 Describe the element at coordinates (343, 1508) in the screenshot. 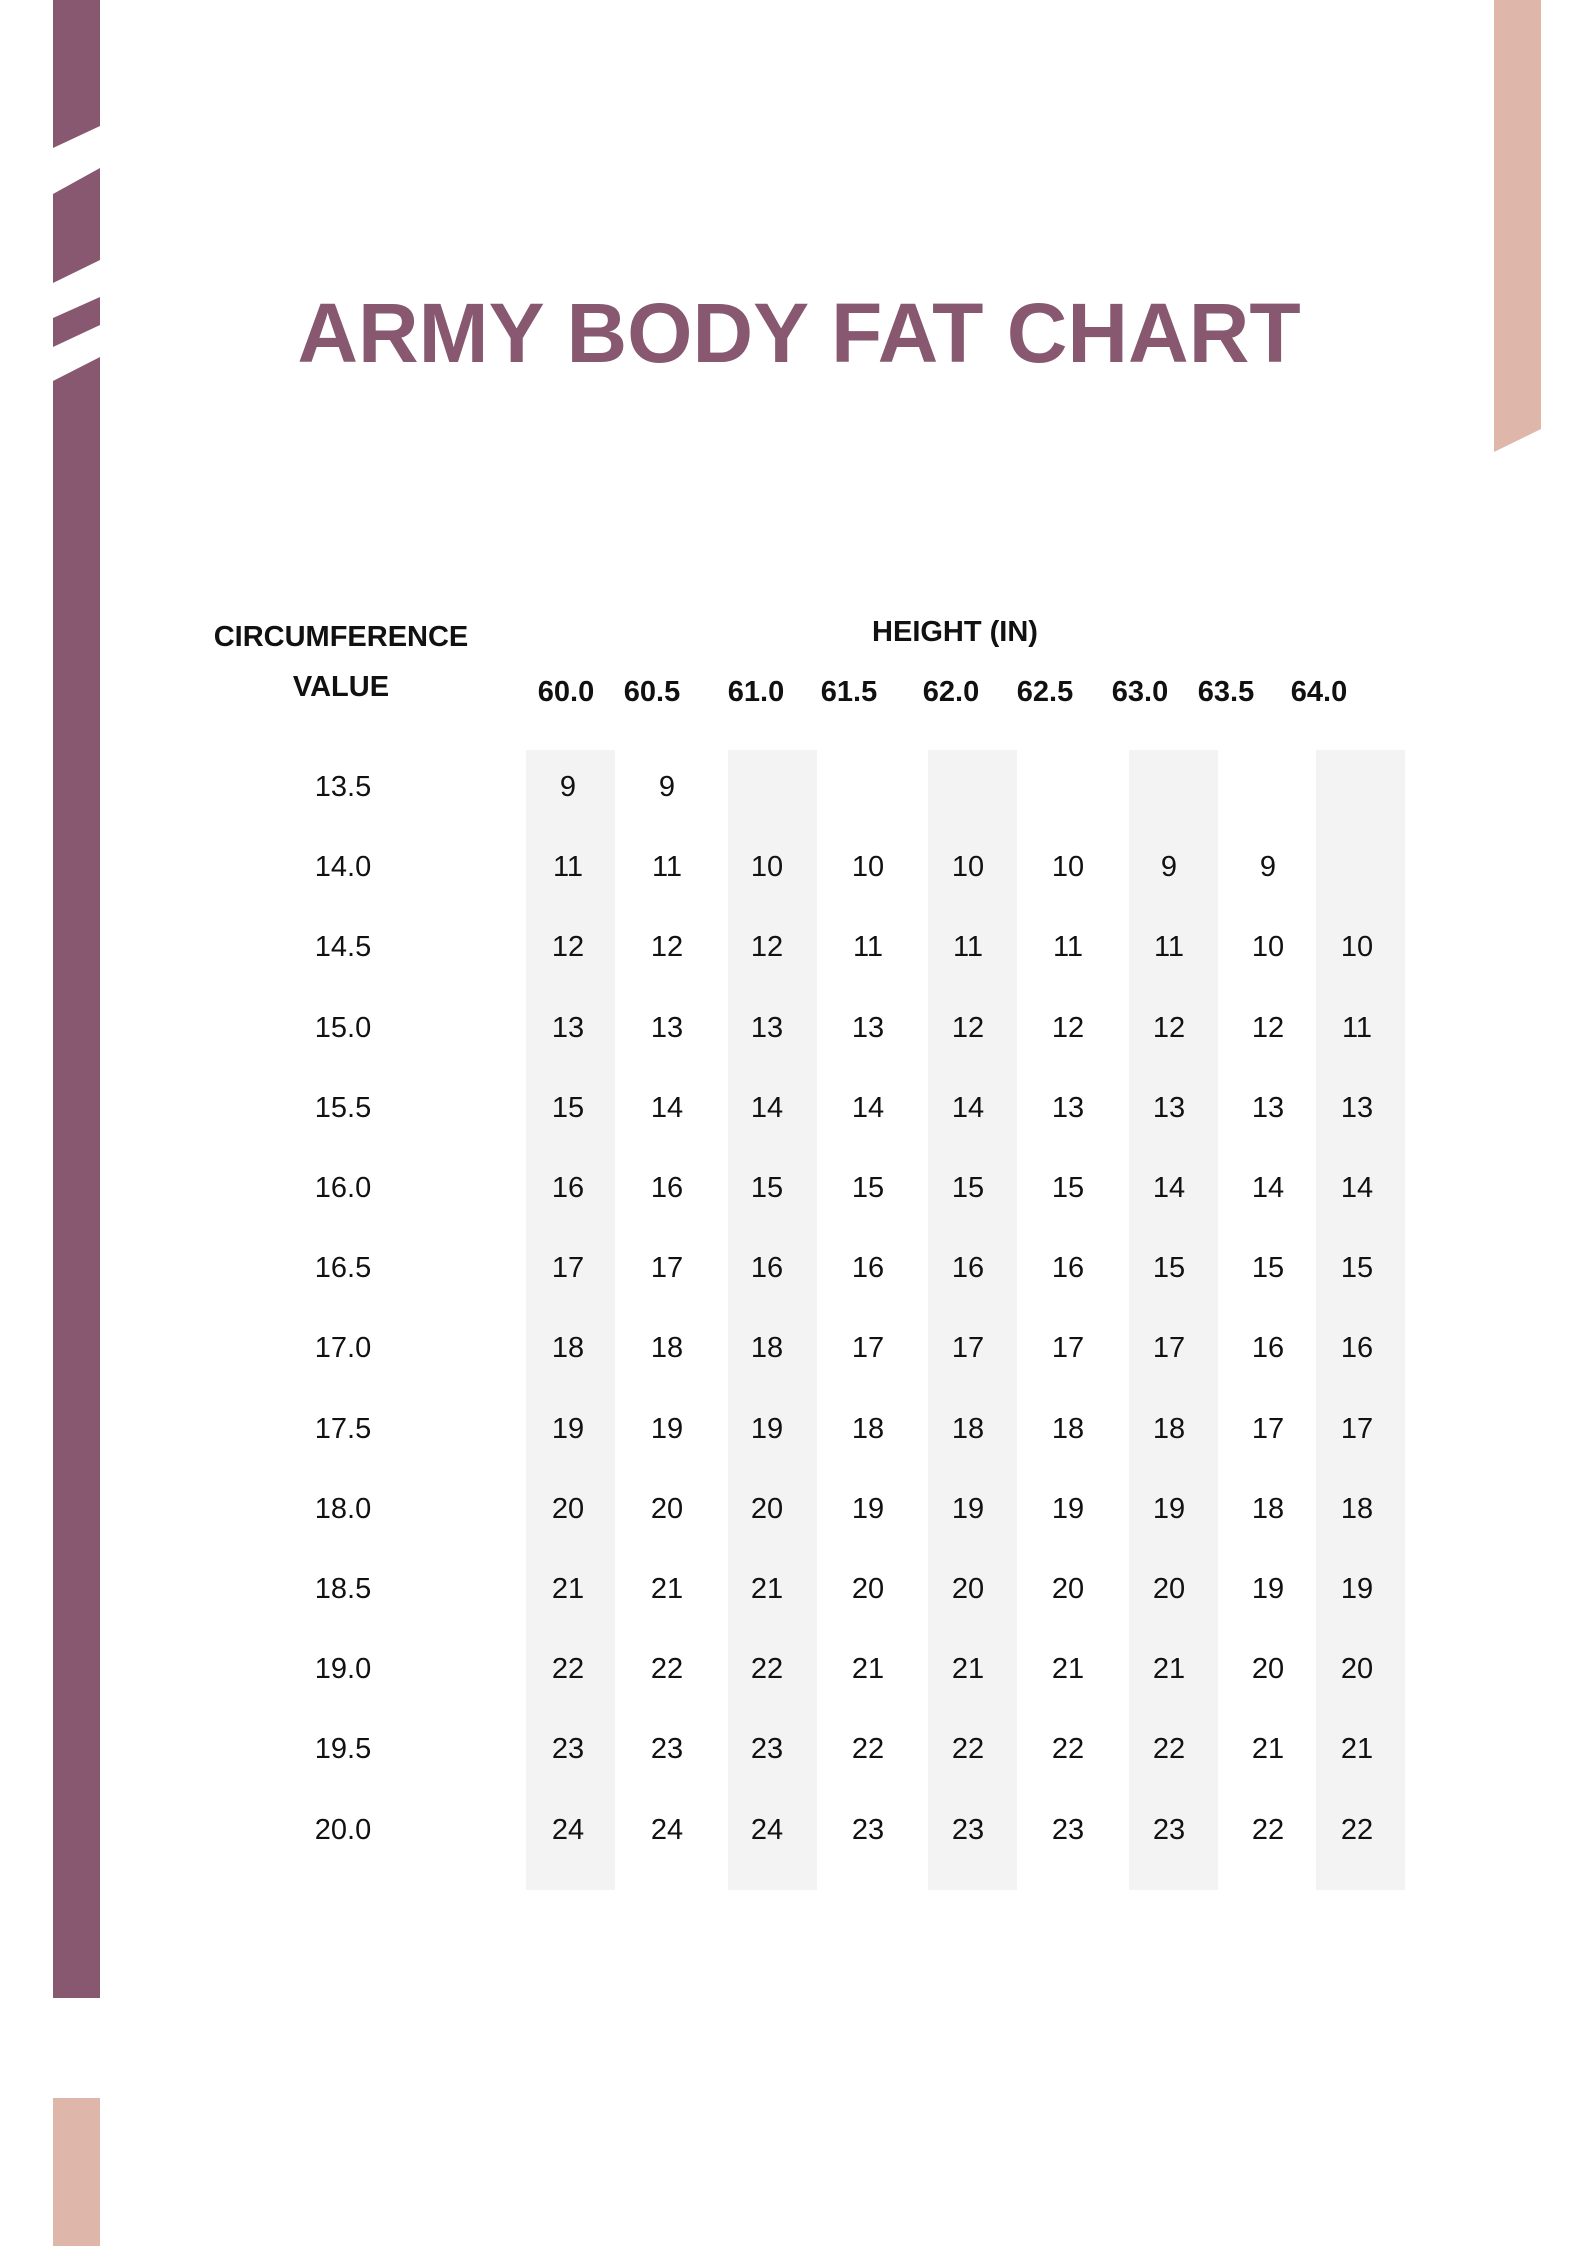

I see `circumference-value: 18.0` at that location.